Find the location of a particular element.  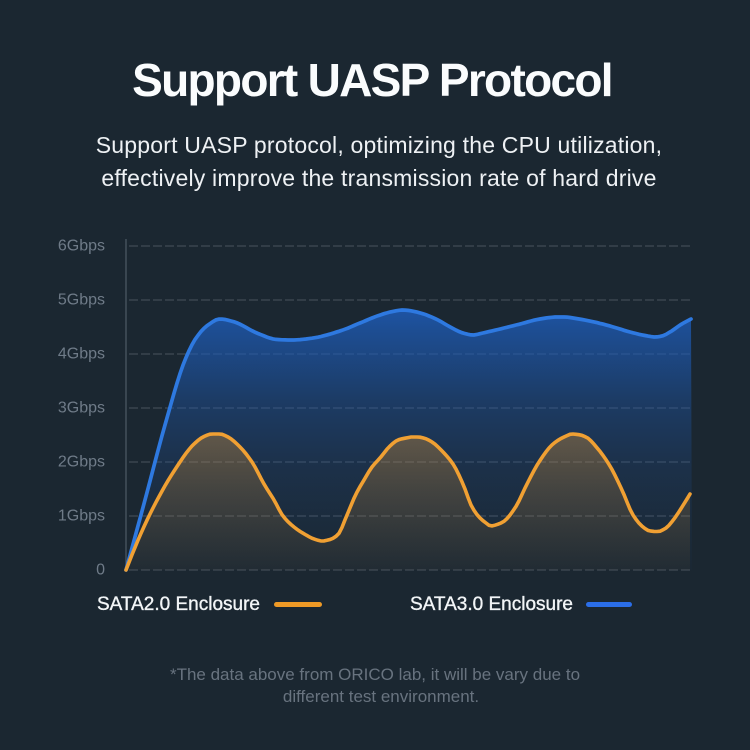

svg-text: 1Gbps is located at coordinates (81, 516).